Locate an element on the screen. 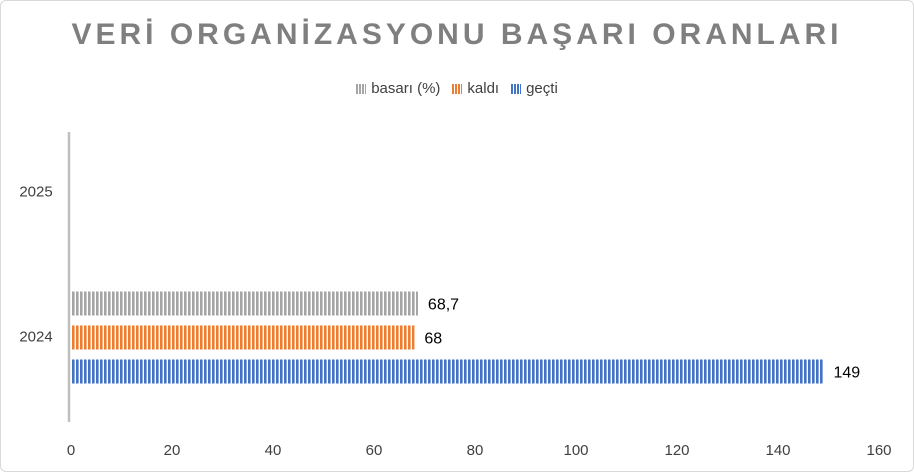 This screenshot has height=472, width=914. data-label: 68 is located at coordinates (433, 339).